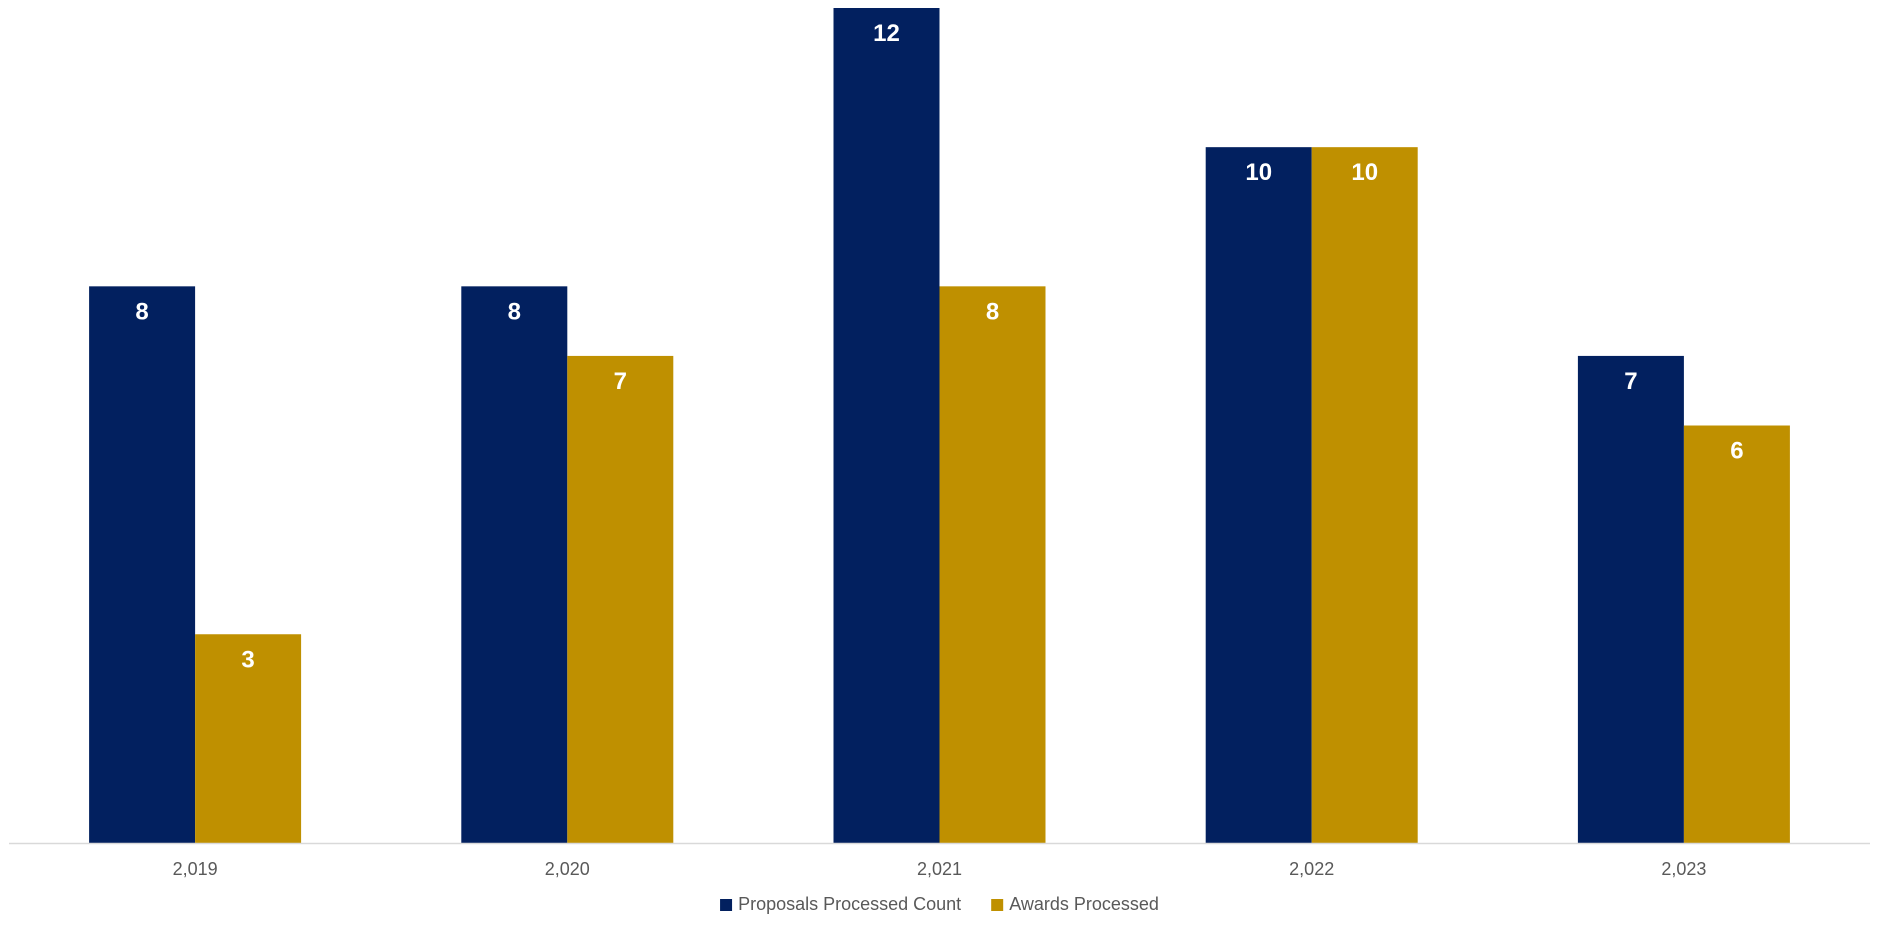 The image size is (1879, 928). Describe the element at coordinates (997, 905) in the screenshot. I see `legend-swatch-awards` at that location.